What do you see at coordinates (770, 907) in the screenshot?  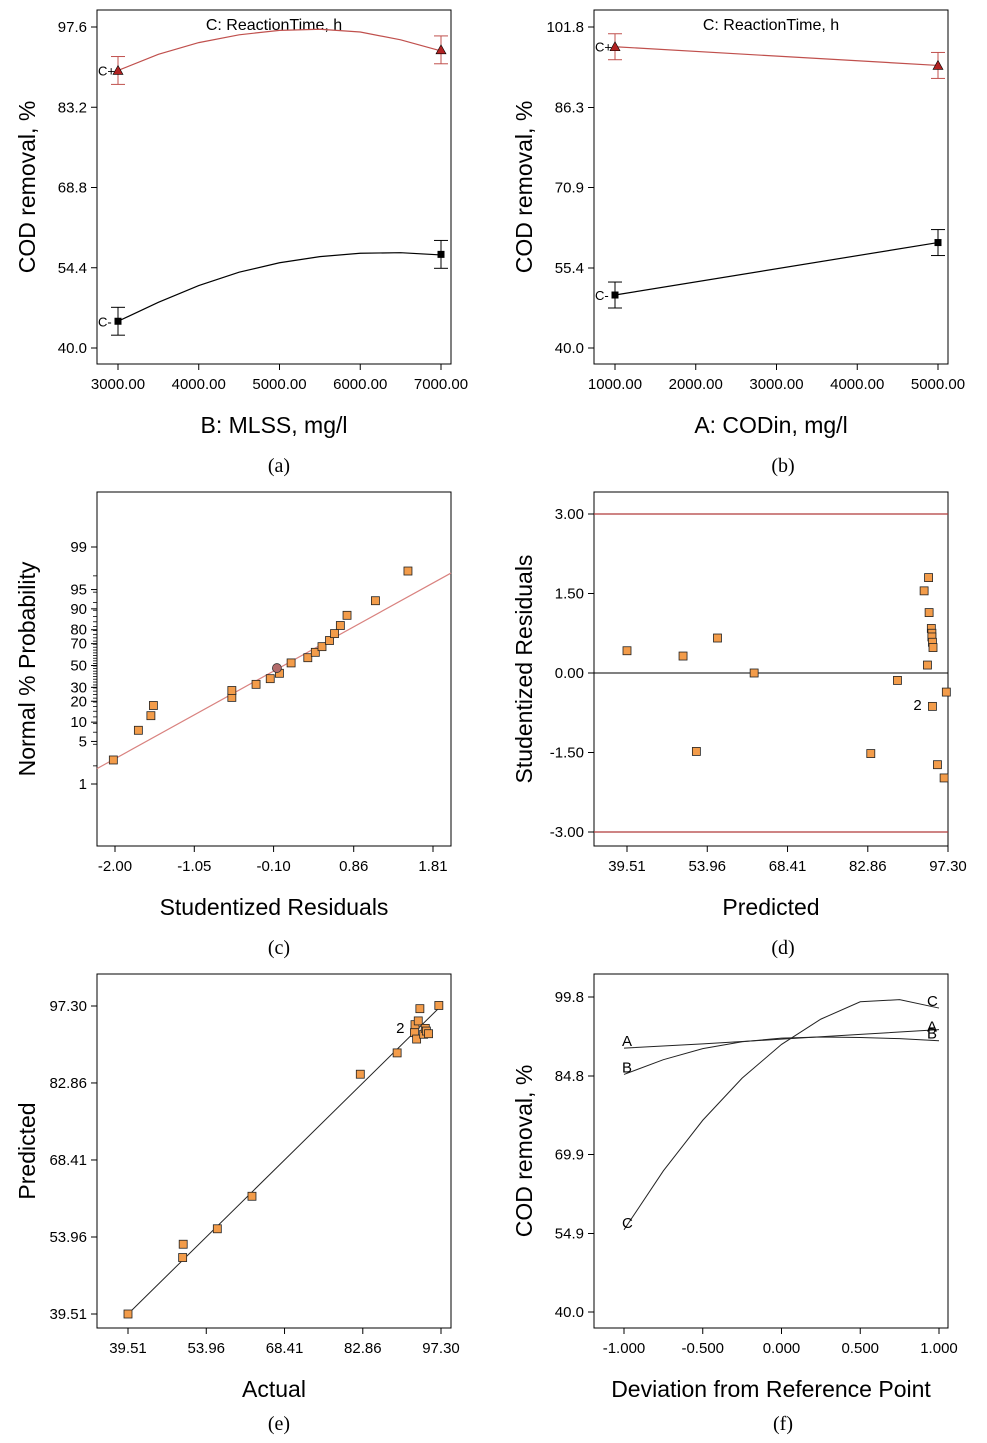 I see `x-axis-label: Predicted` at bounding box center [770, 907].